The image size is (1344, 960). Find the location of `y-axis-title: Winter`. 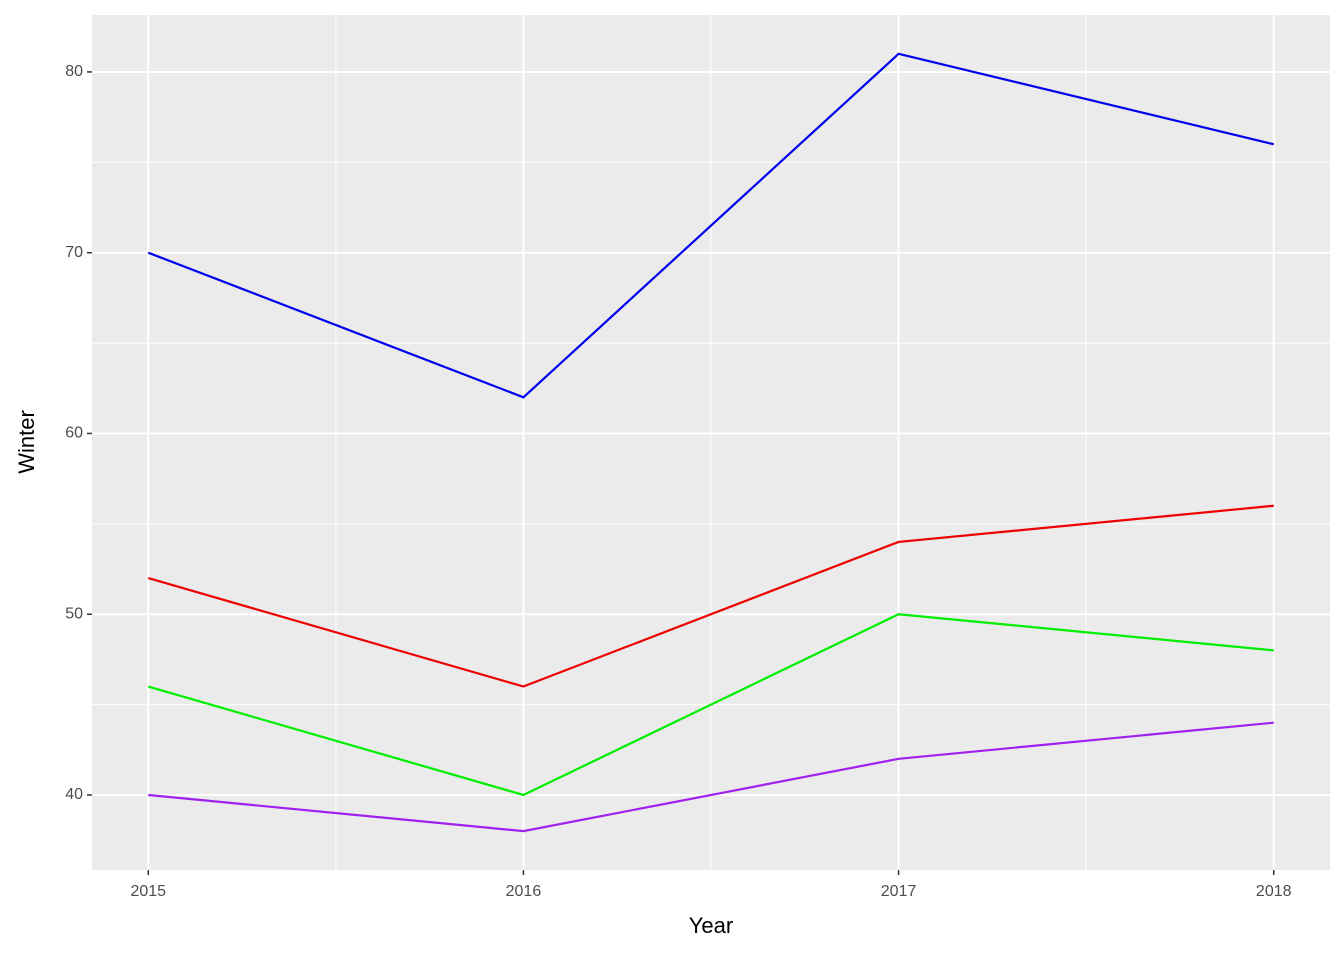

y-axis-title: Winter is located at coordinates (26, 442).